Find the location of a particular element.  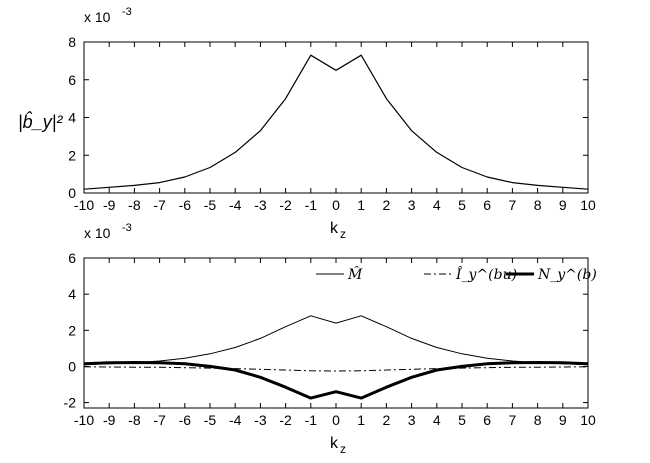

legend-label-1: M̂ is located at coordinates (355, 274).